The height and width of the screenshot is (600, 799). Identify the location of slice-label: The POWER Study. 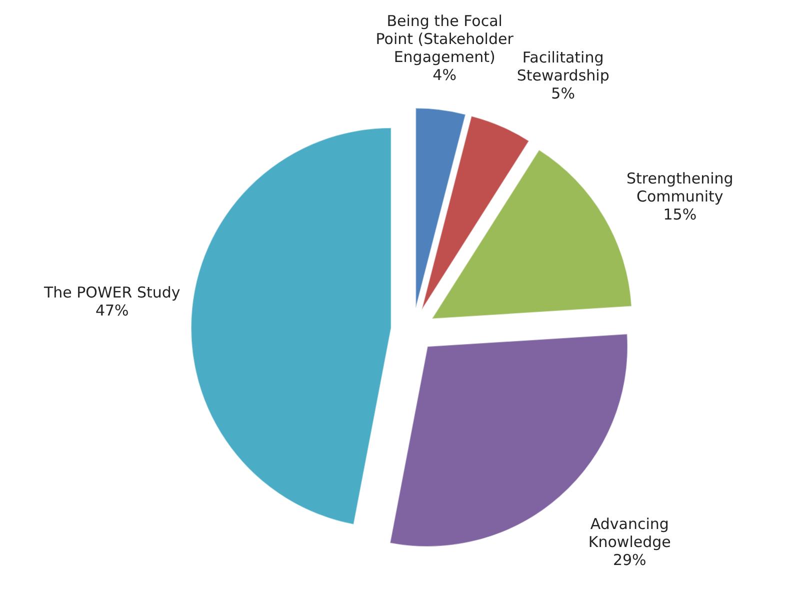
(111, 292).